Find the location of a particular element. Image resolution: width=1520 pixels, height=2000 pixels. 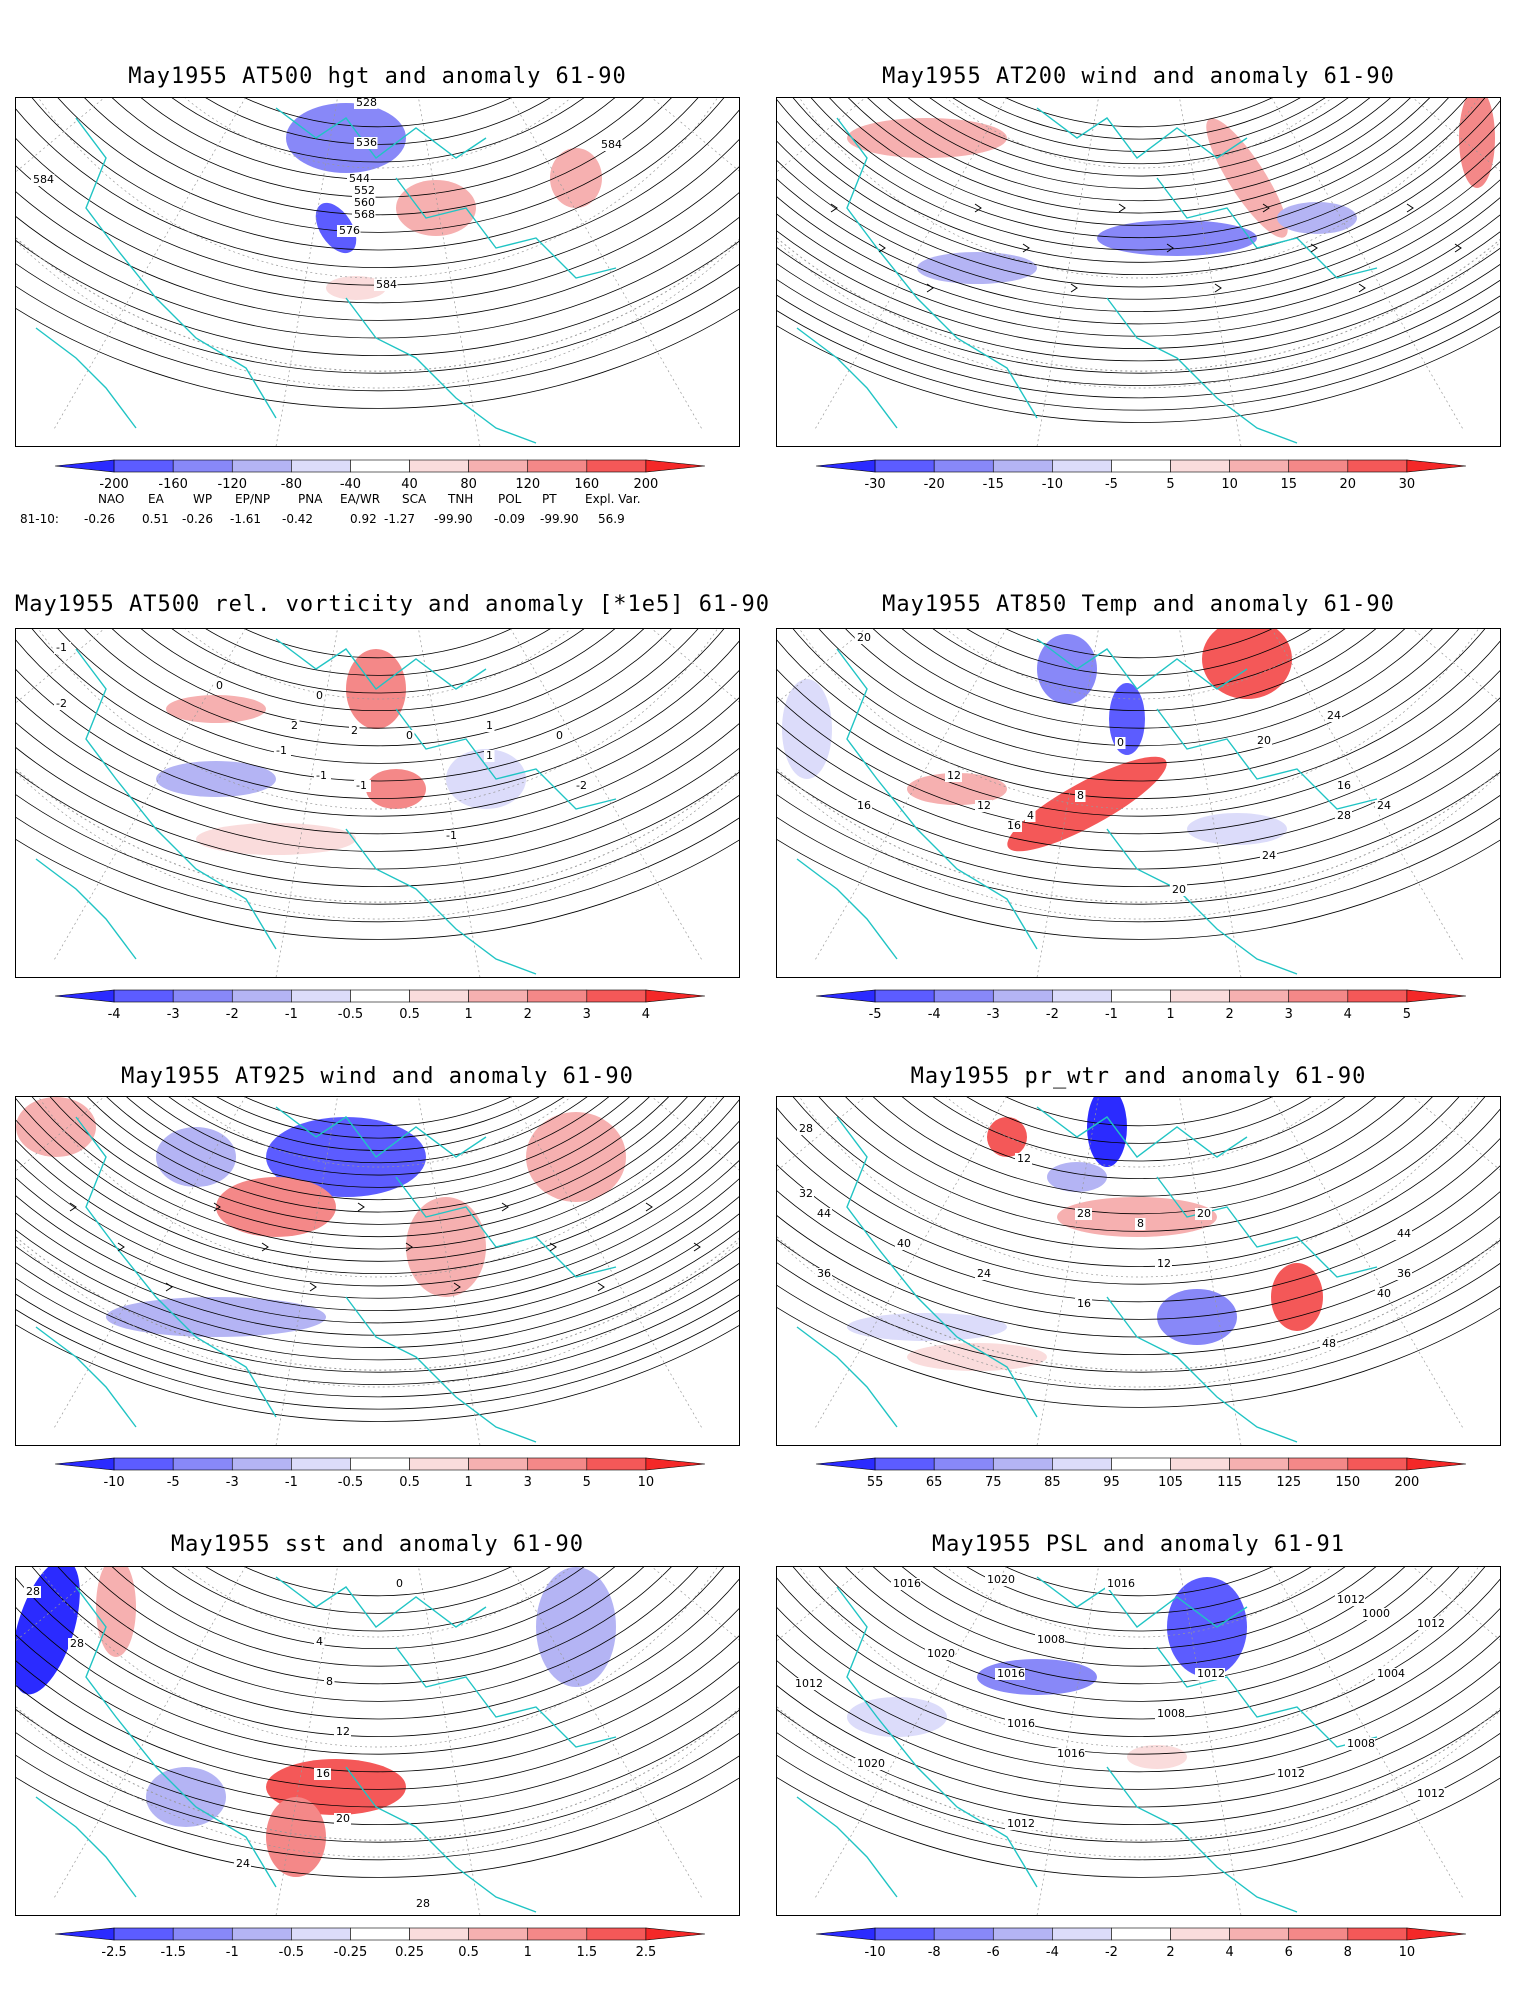

contour-label: 28 is located at coordinates (423, 1903).